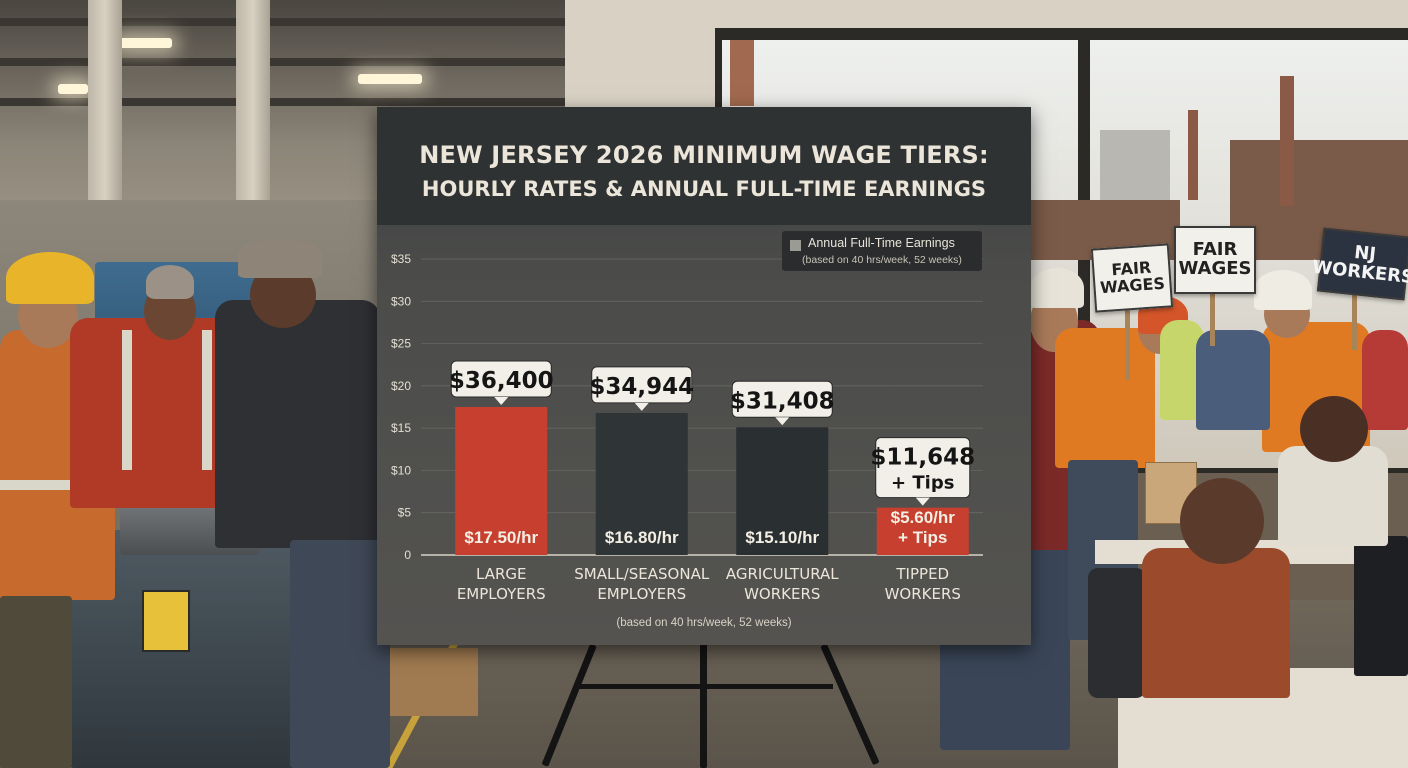  I want to click on protest-sign-nj-workers: NJ WORKERS, so click(1359, 264).